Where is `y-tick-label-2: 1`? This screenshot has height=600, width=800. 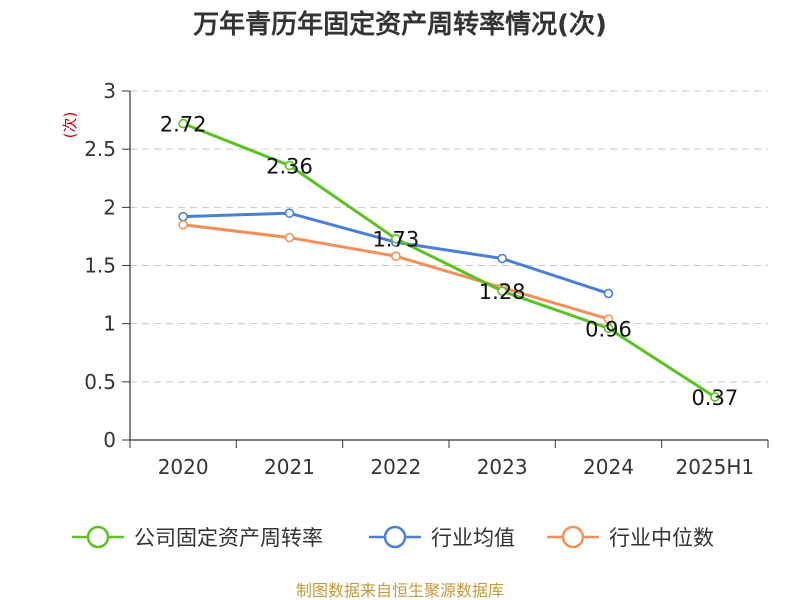 y-tick-label-2: 1 is located at coordinates (109, 324).